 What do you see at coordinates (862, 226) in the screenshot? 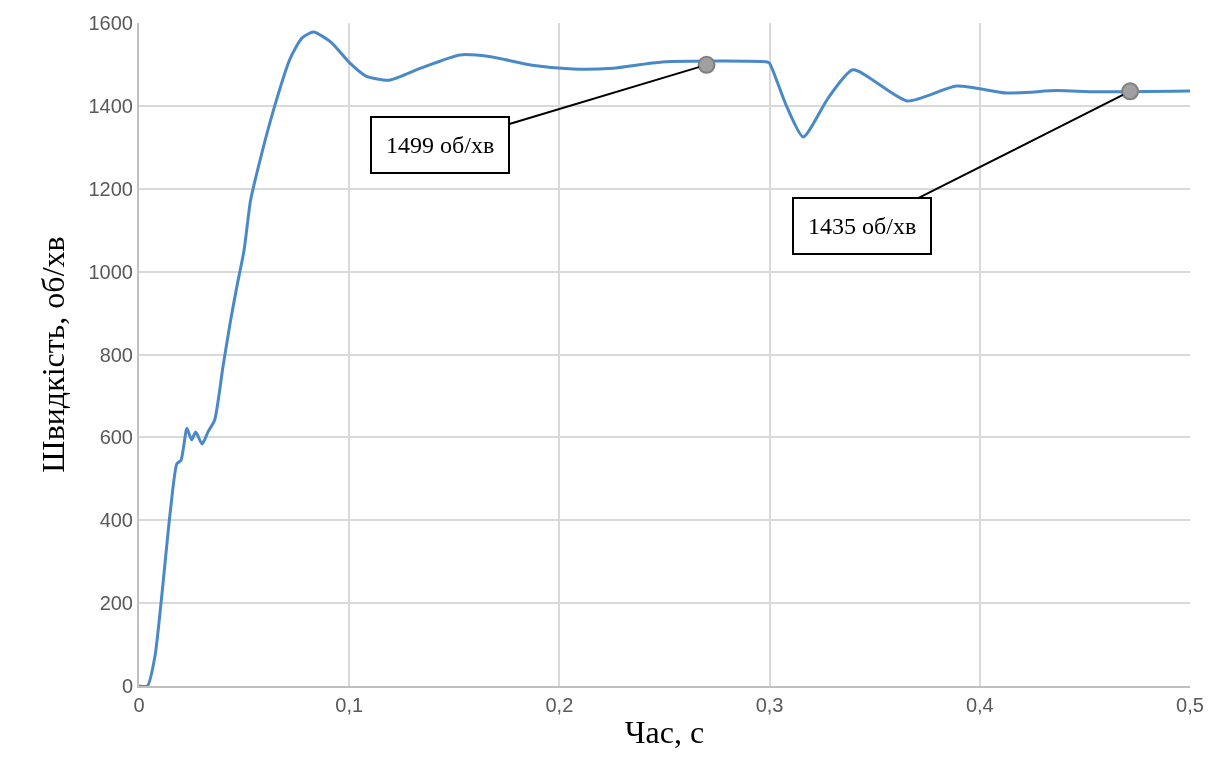
I see `annotation: 1435 об/хв` at bounding box center [862, 226].